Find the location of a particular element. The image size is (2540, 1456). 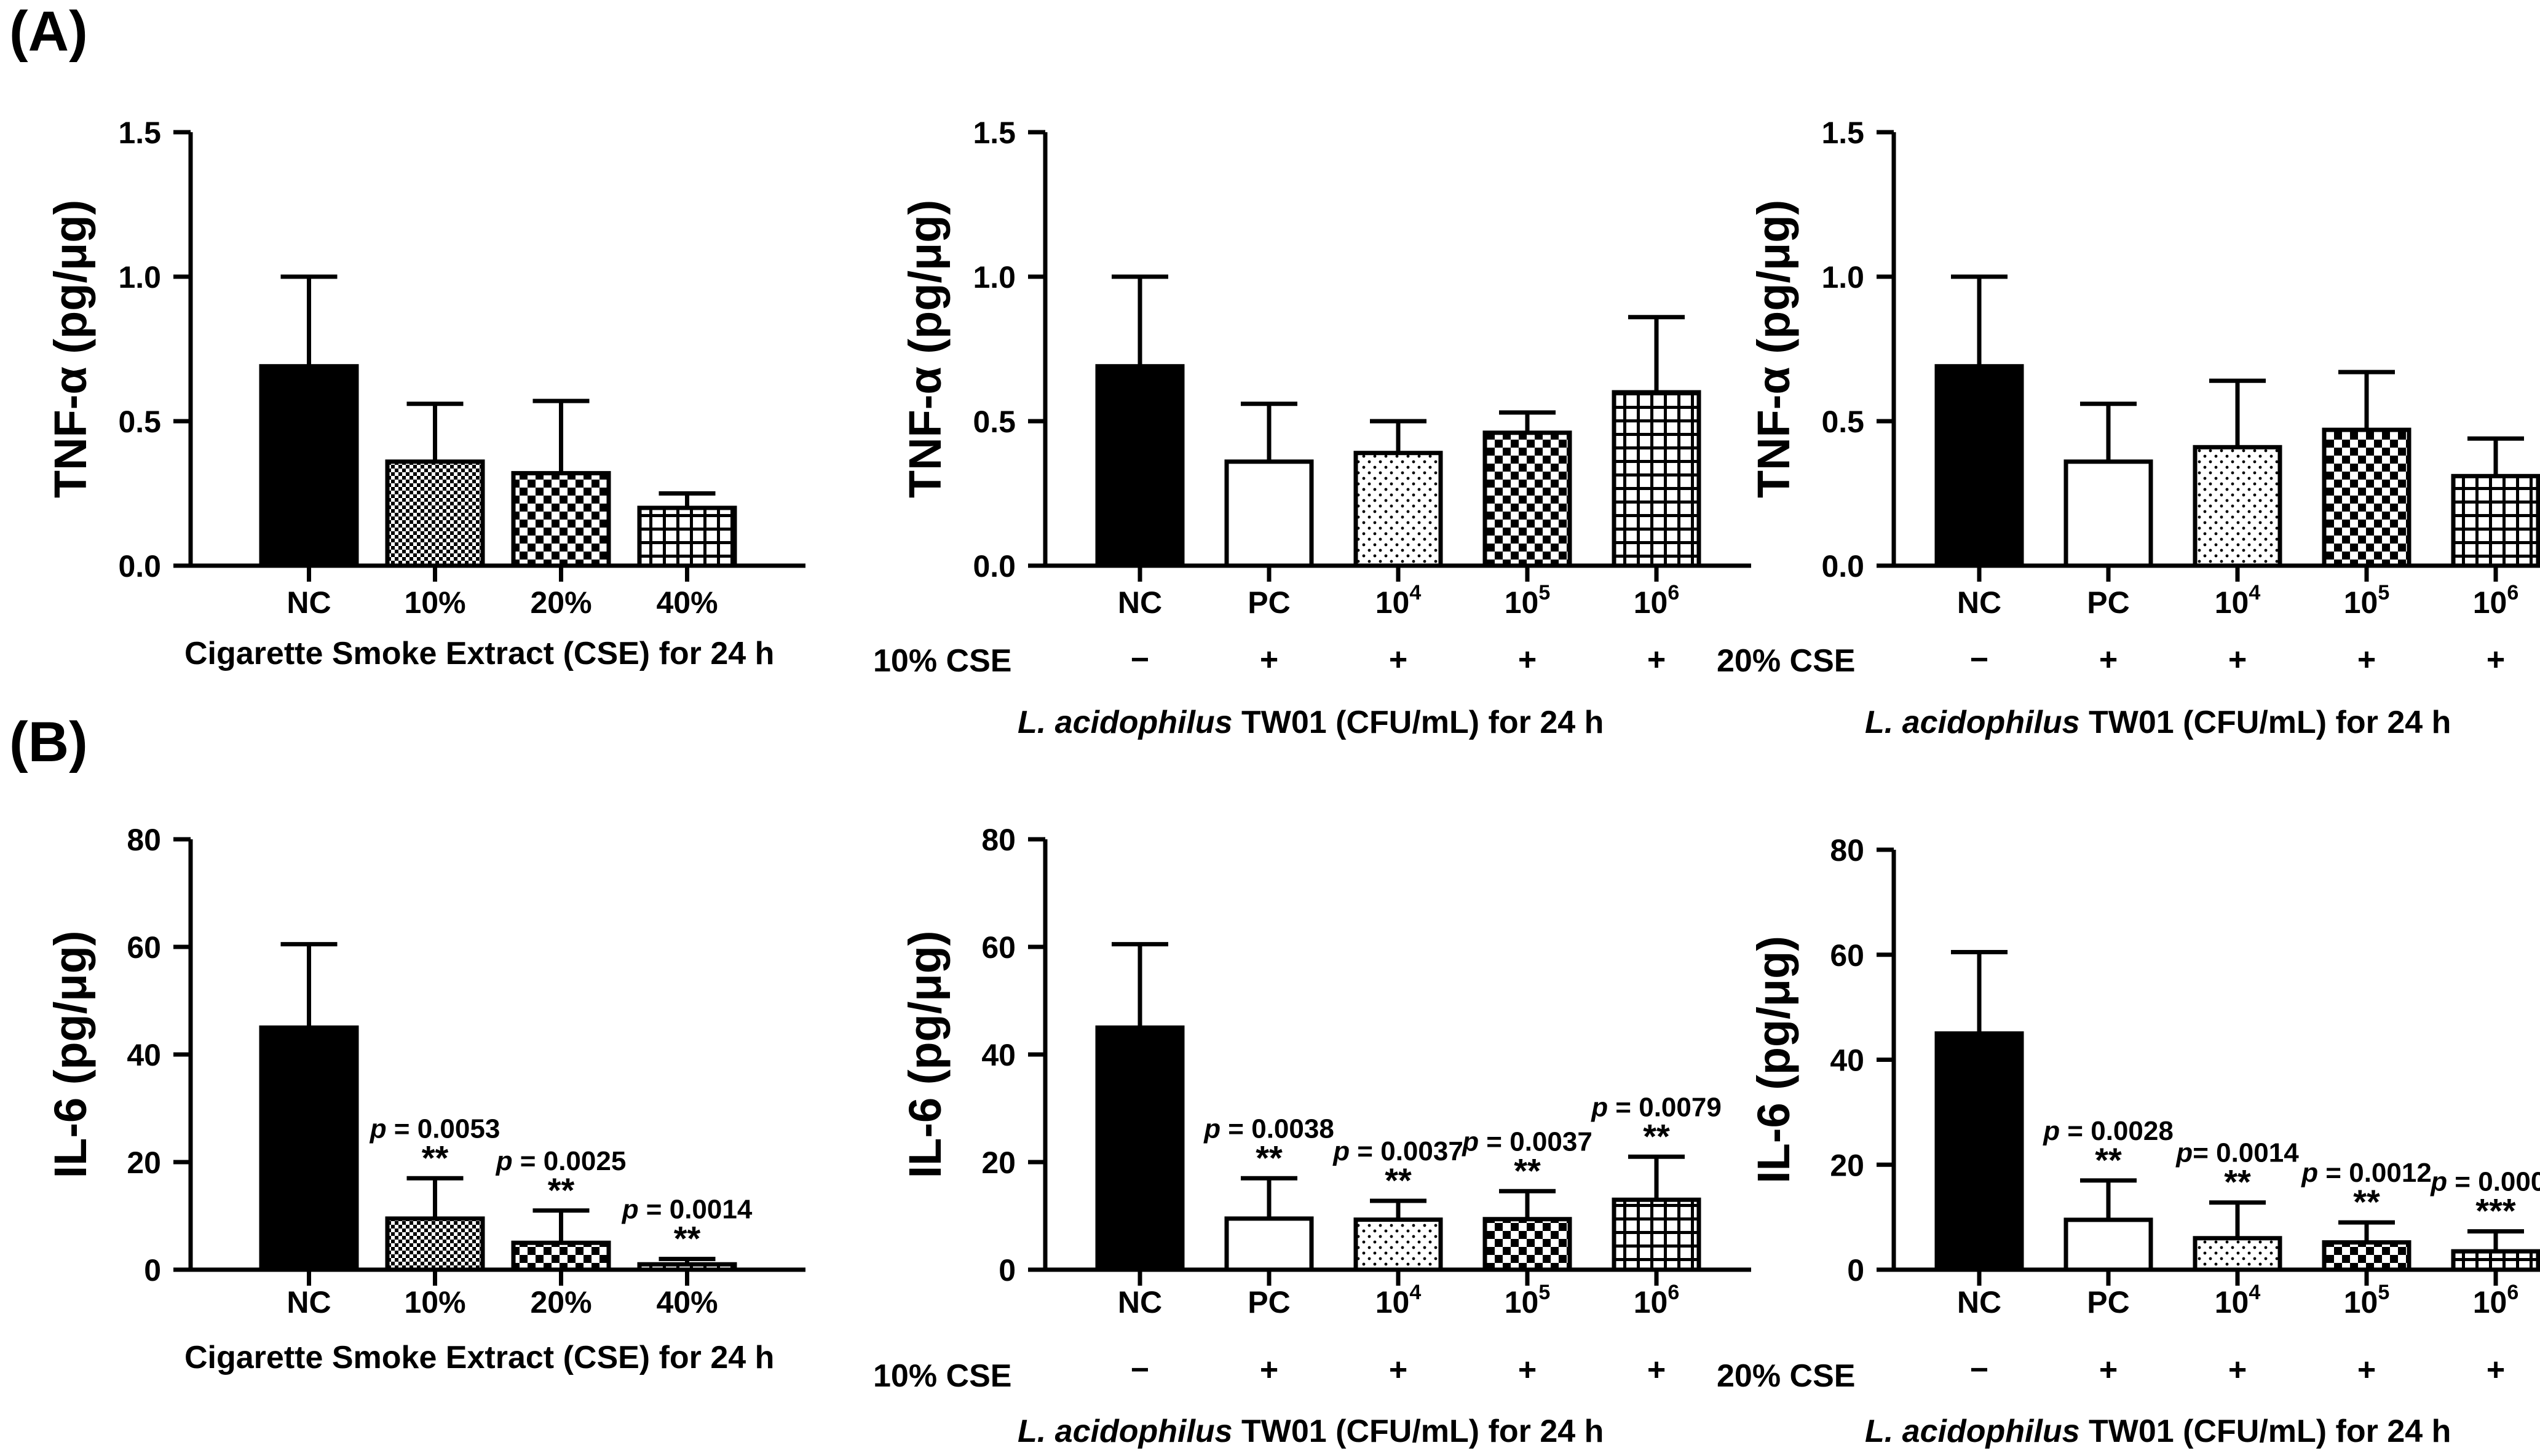

treatment-label: 10% CSE is located at coordinates (942, 661).